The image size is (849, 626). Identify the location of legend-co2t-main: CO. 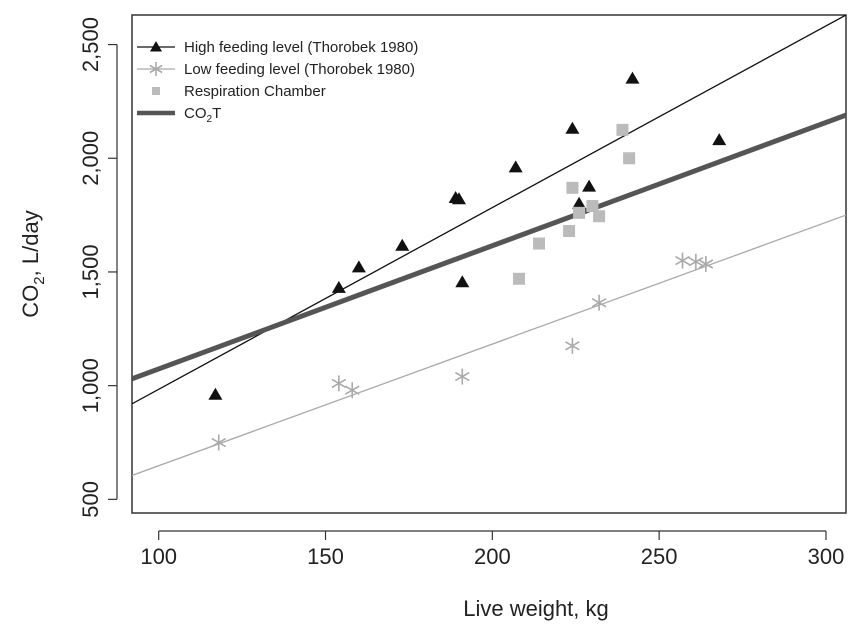
(195, 113).